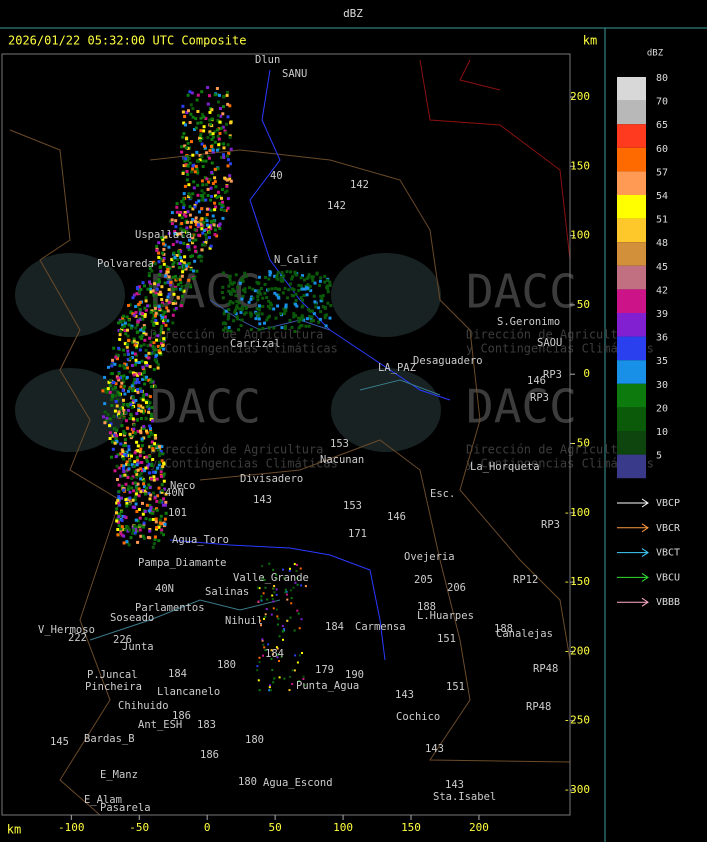  What do you see at coordinates (668, 503) in the screenshot?
I see `radar-name: VBCP` at bounding box center [668, 503].